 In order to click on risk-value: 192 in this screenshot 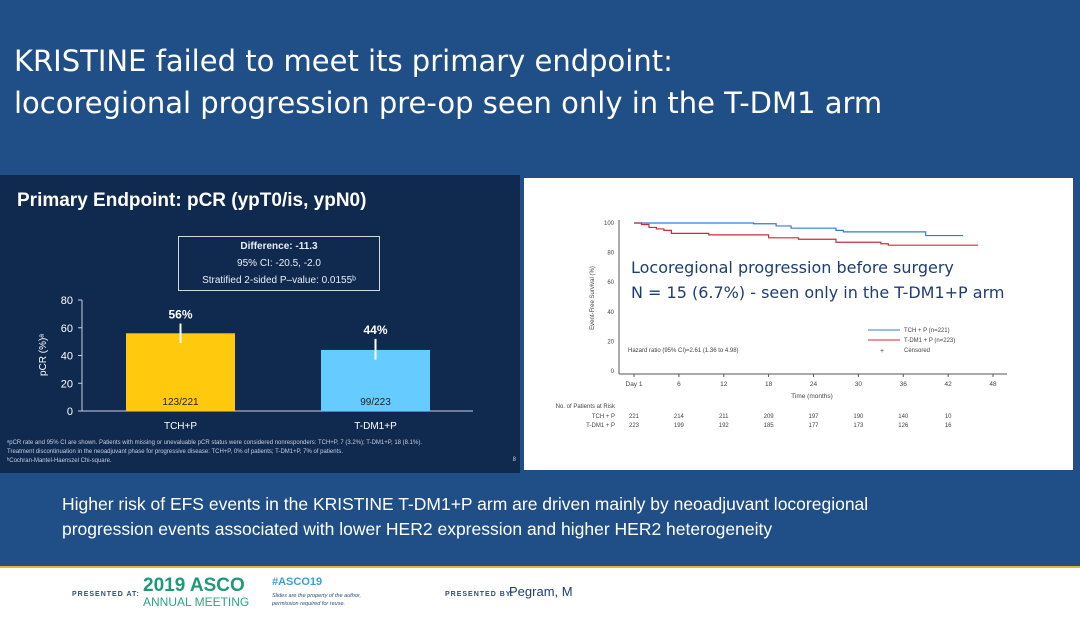, I will do `click(724, 426)`.